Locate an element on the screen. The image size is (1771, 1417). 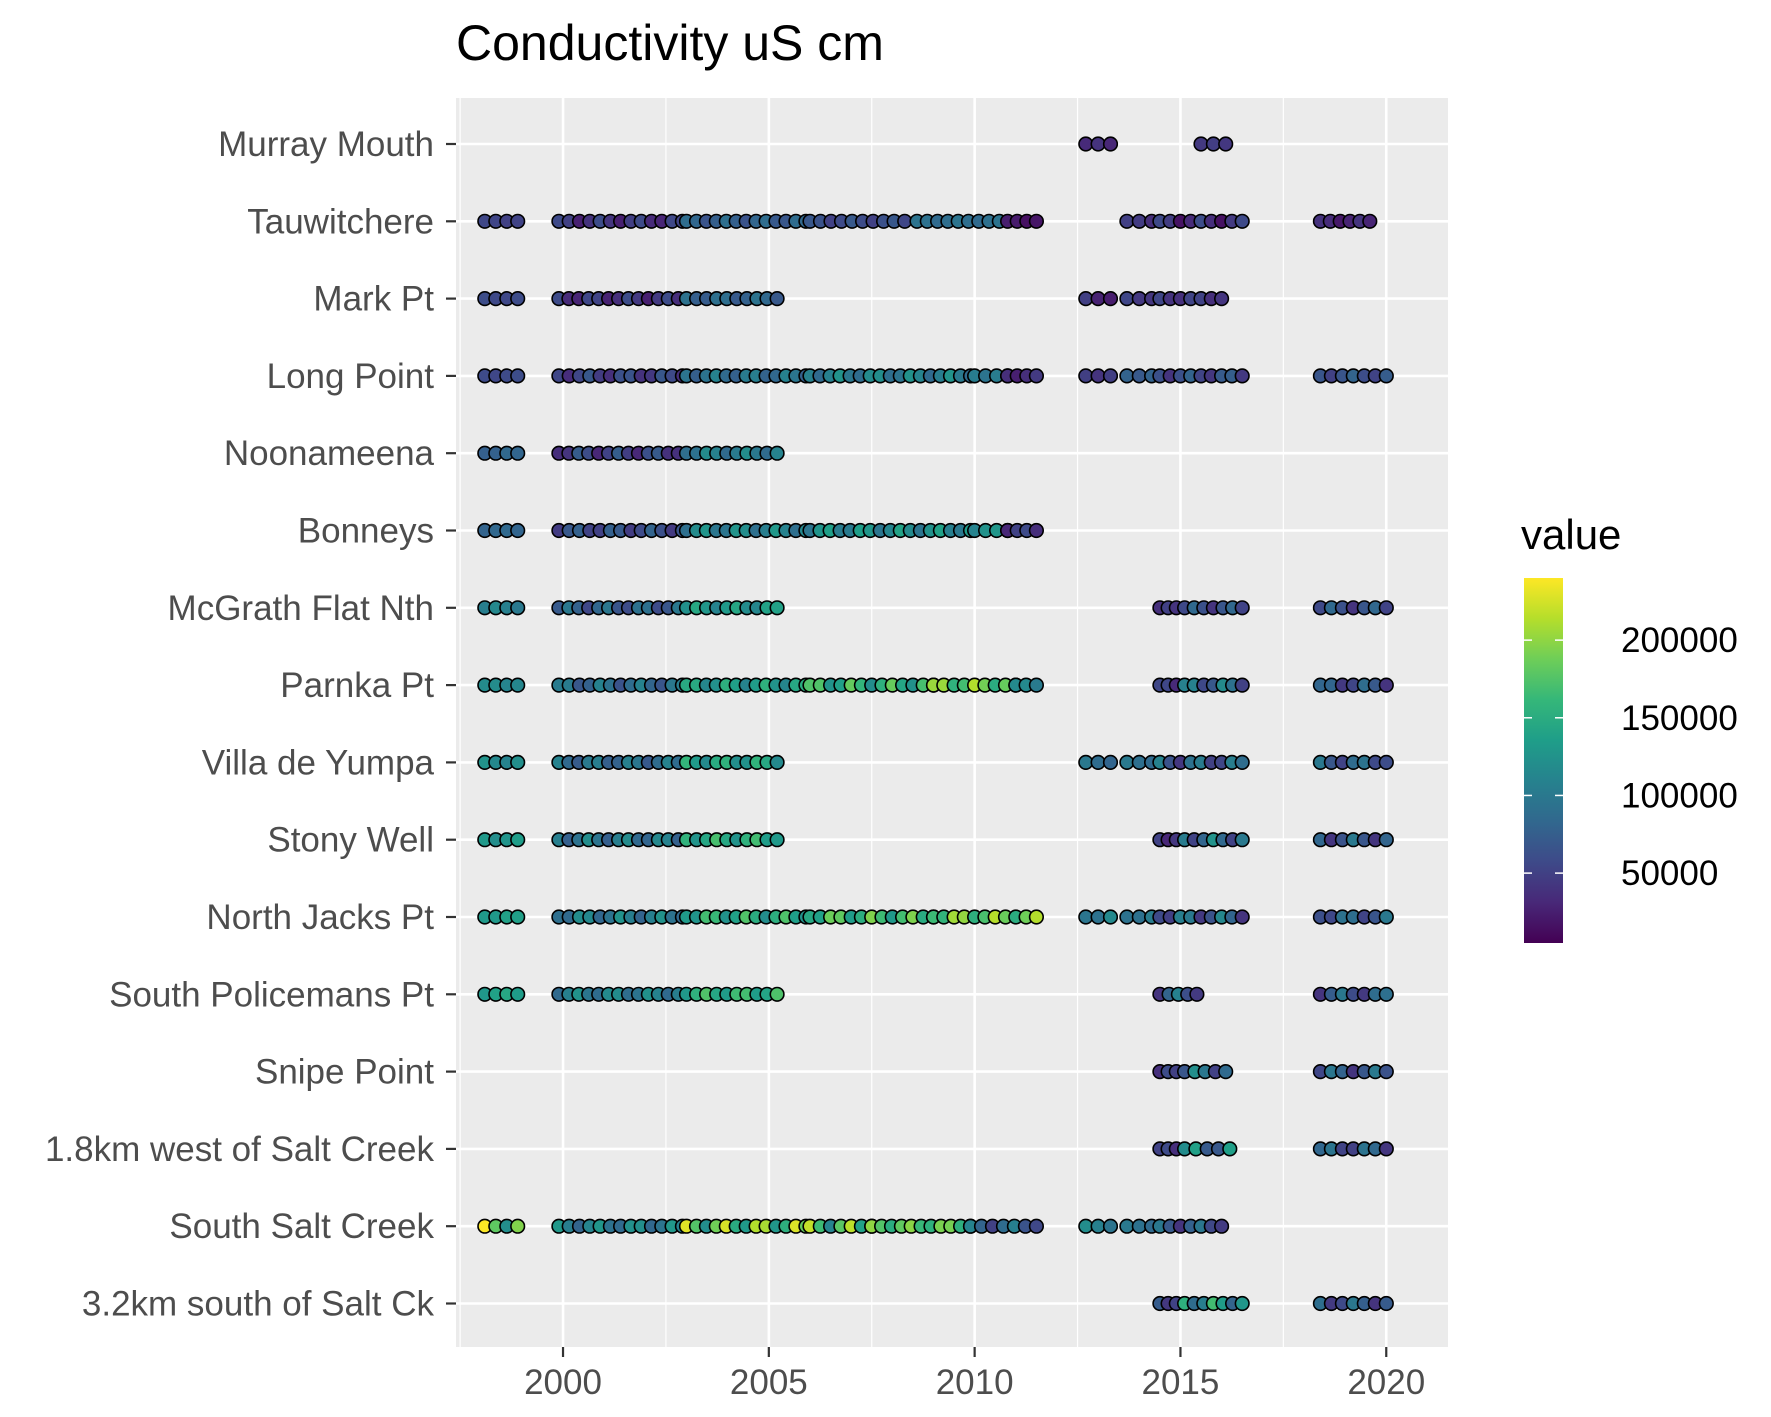
y-tick-label: Parnka Pt is located at coordinates (357, 685).